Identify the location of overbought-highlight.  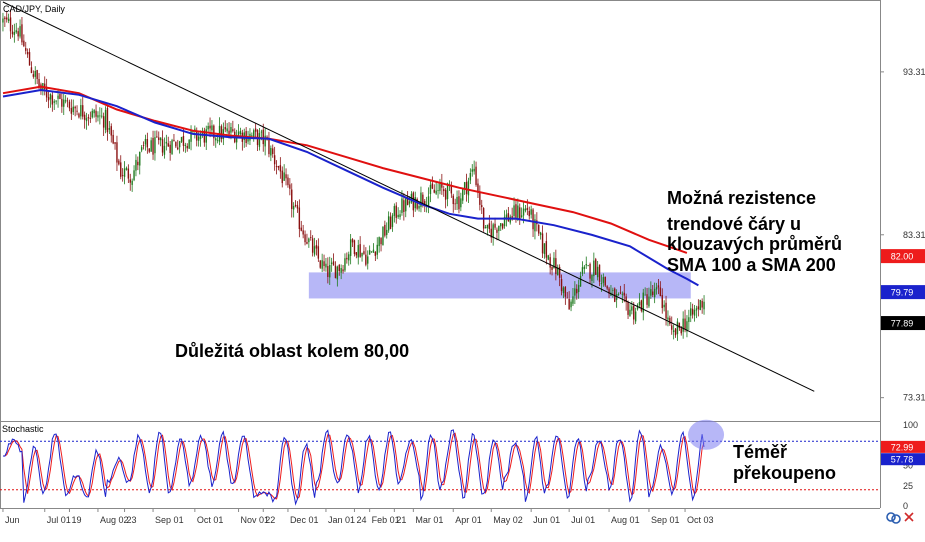
(706, 434).